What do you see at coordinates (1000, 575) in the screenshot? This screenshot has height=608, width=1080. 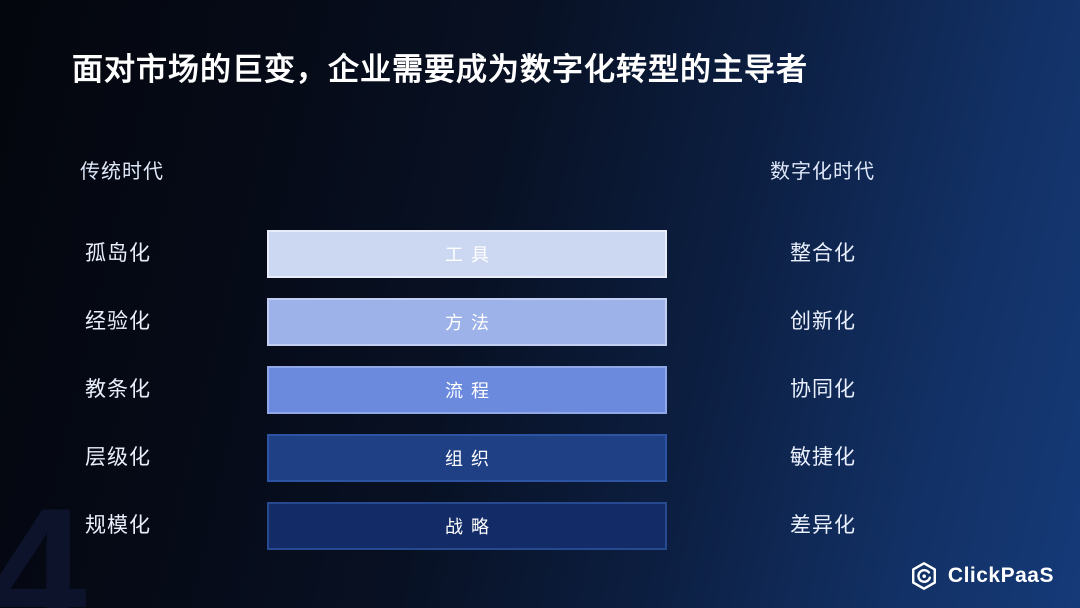 I see `logo-text: ClickPaaS` at bounding box center [1000, 575].